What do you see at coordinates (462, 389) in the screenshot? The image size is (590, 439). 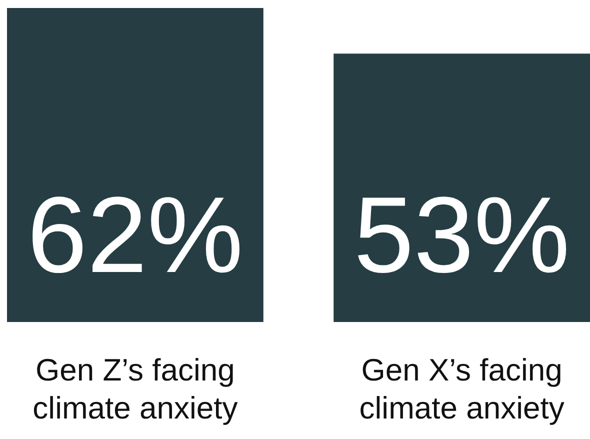 I see `x-tick-label: Gen X’s facing climate anxiety` at bounding box center [462, 389].